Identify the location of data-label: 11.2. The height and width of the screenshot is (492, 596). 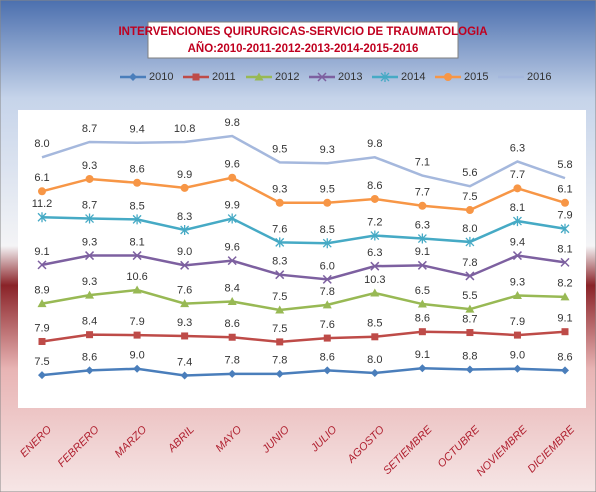
(42, 204).